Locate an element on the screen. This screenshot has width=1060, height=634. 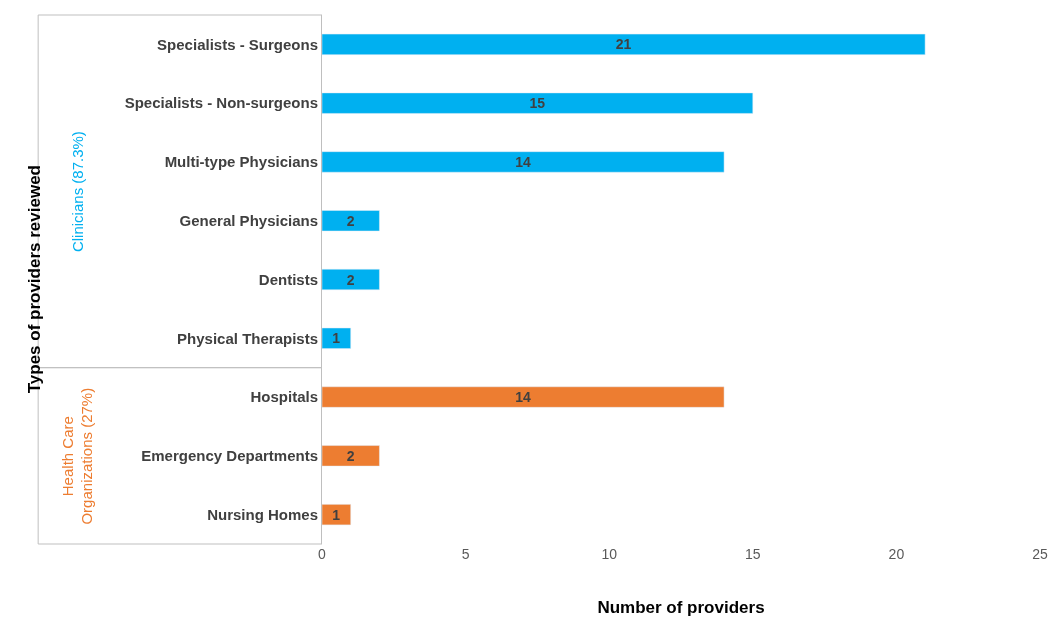
y-tick-label: Specialists - Non-surgeons is located at coordinates (221, 103).